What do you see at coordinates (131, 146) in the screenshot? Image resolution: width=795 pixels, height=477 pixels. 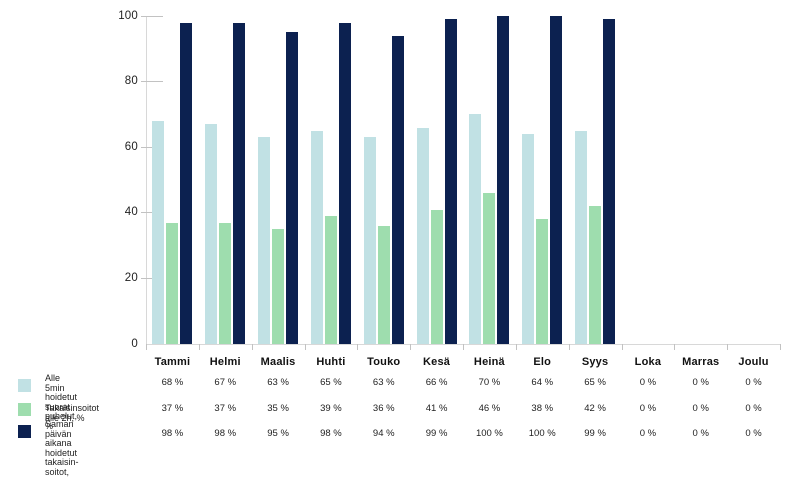 I see `y-tick-label: 60` at bounding box center [131, 146].